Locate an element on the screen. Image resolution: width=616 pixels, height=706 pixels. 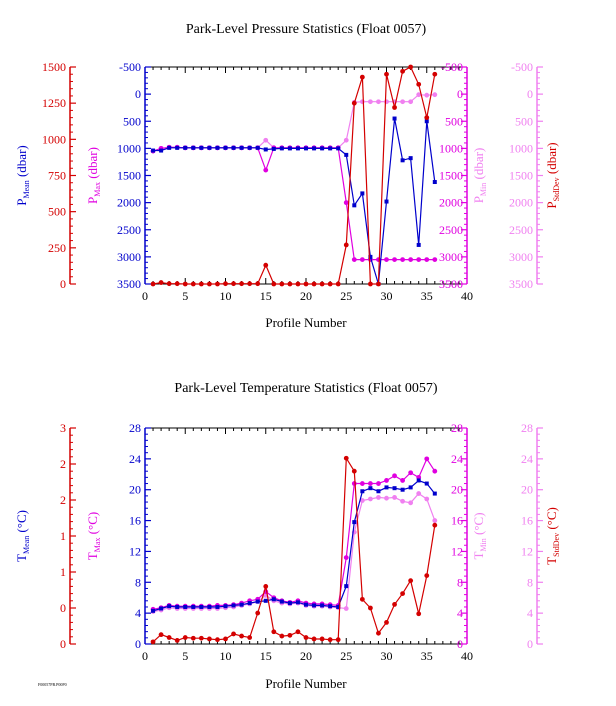
mean-tick-label: 24 is located at coordinates (135, 459).